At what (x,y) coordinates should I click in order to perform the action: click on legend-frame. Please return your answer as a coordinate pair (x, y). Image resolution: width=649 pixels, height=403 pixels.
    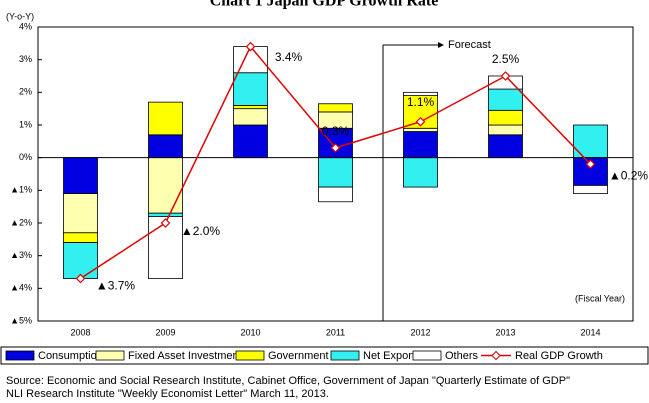
    Looking at the image, I should click on (324, 355).